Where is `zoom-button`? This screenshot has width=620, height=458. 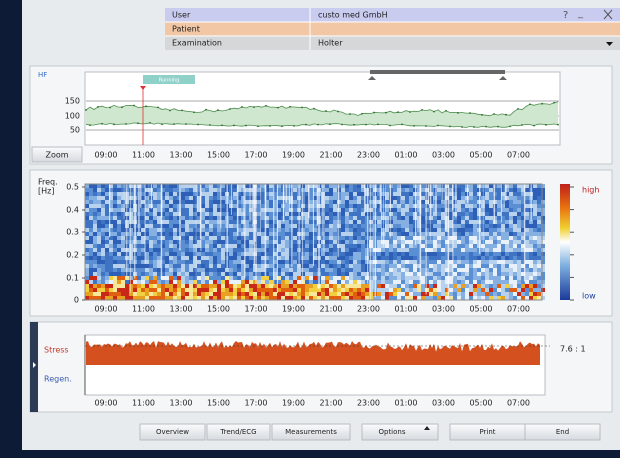 zoom-button is located at coordinates (57, 154).